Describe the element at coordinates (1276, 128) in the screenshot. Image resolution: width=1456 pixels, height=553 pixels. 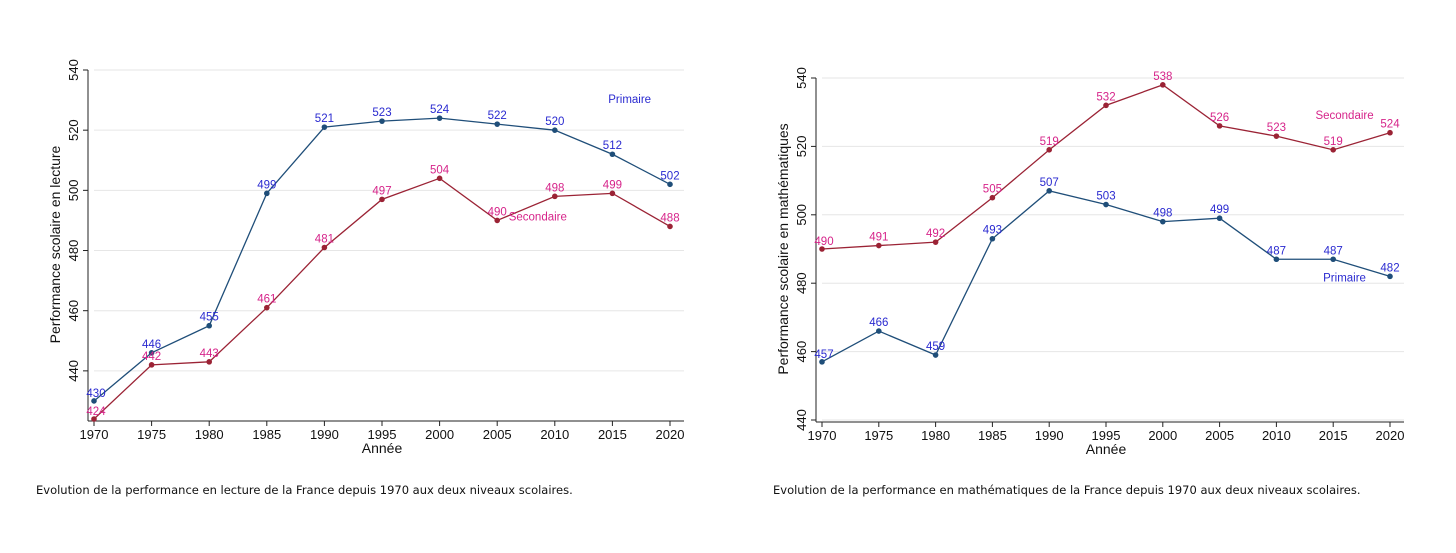
I see `secondaire-data-label: 523` at that location.